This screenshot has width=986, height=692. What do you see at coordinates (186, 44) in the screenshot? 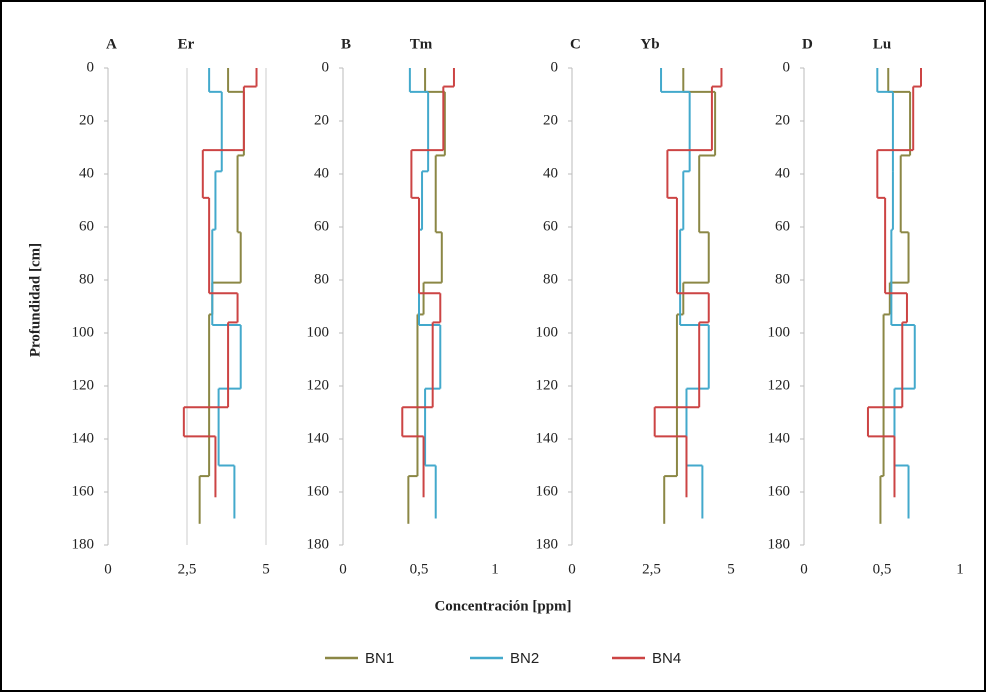
I see `panel-title: Er` at bounding box center [186, 44].